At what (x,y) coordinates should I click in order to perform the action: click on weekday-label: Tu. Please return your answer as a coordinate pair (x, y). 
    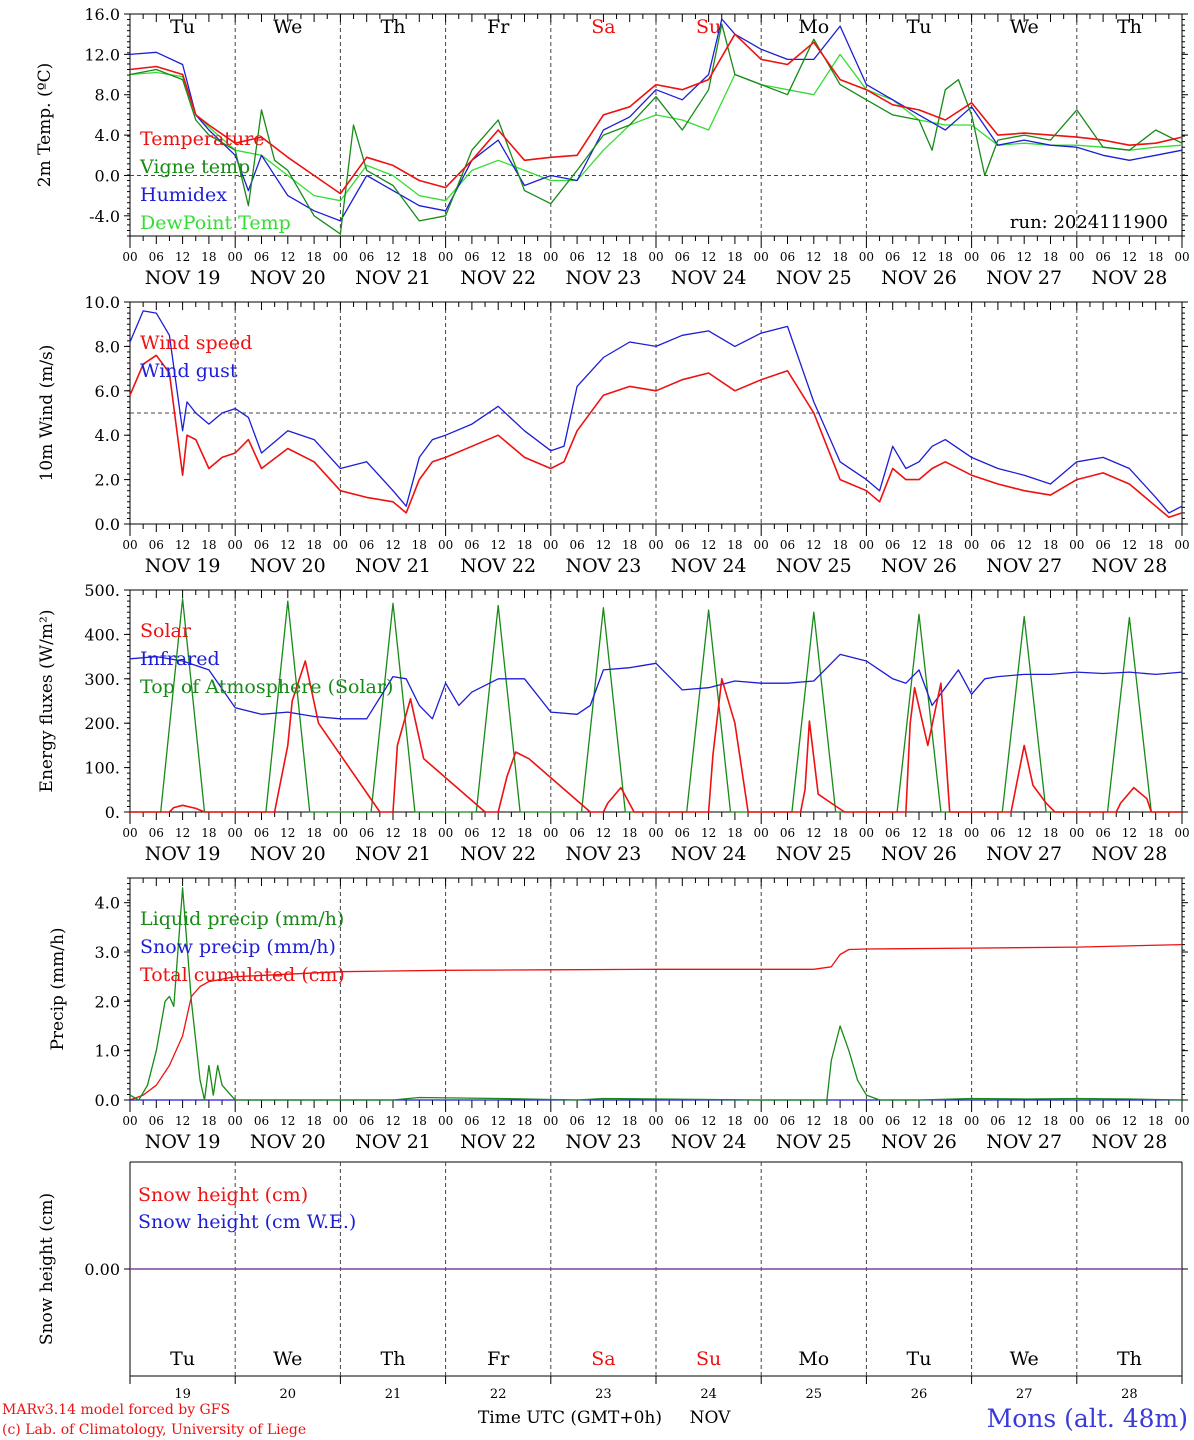
    Looking at the image, I should click on (182, 27).